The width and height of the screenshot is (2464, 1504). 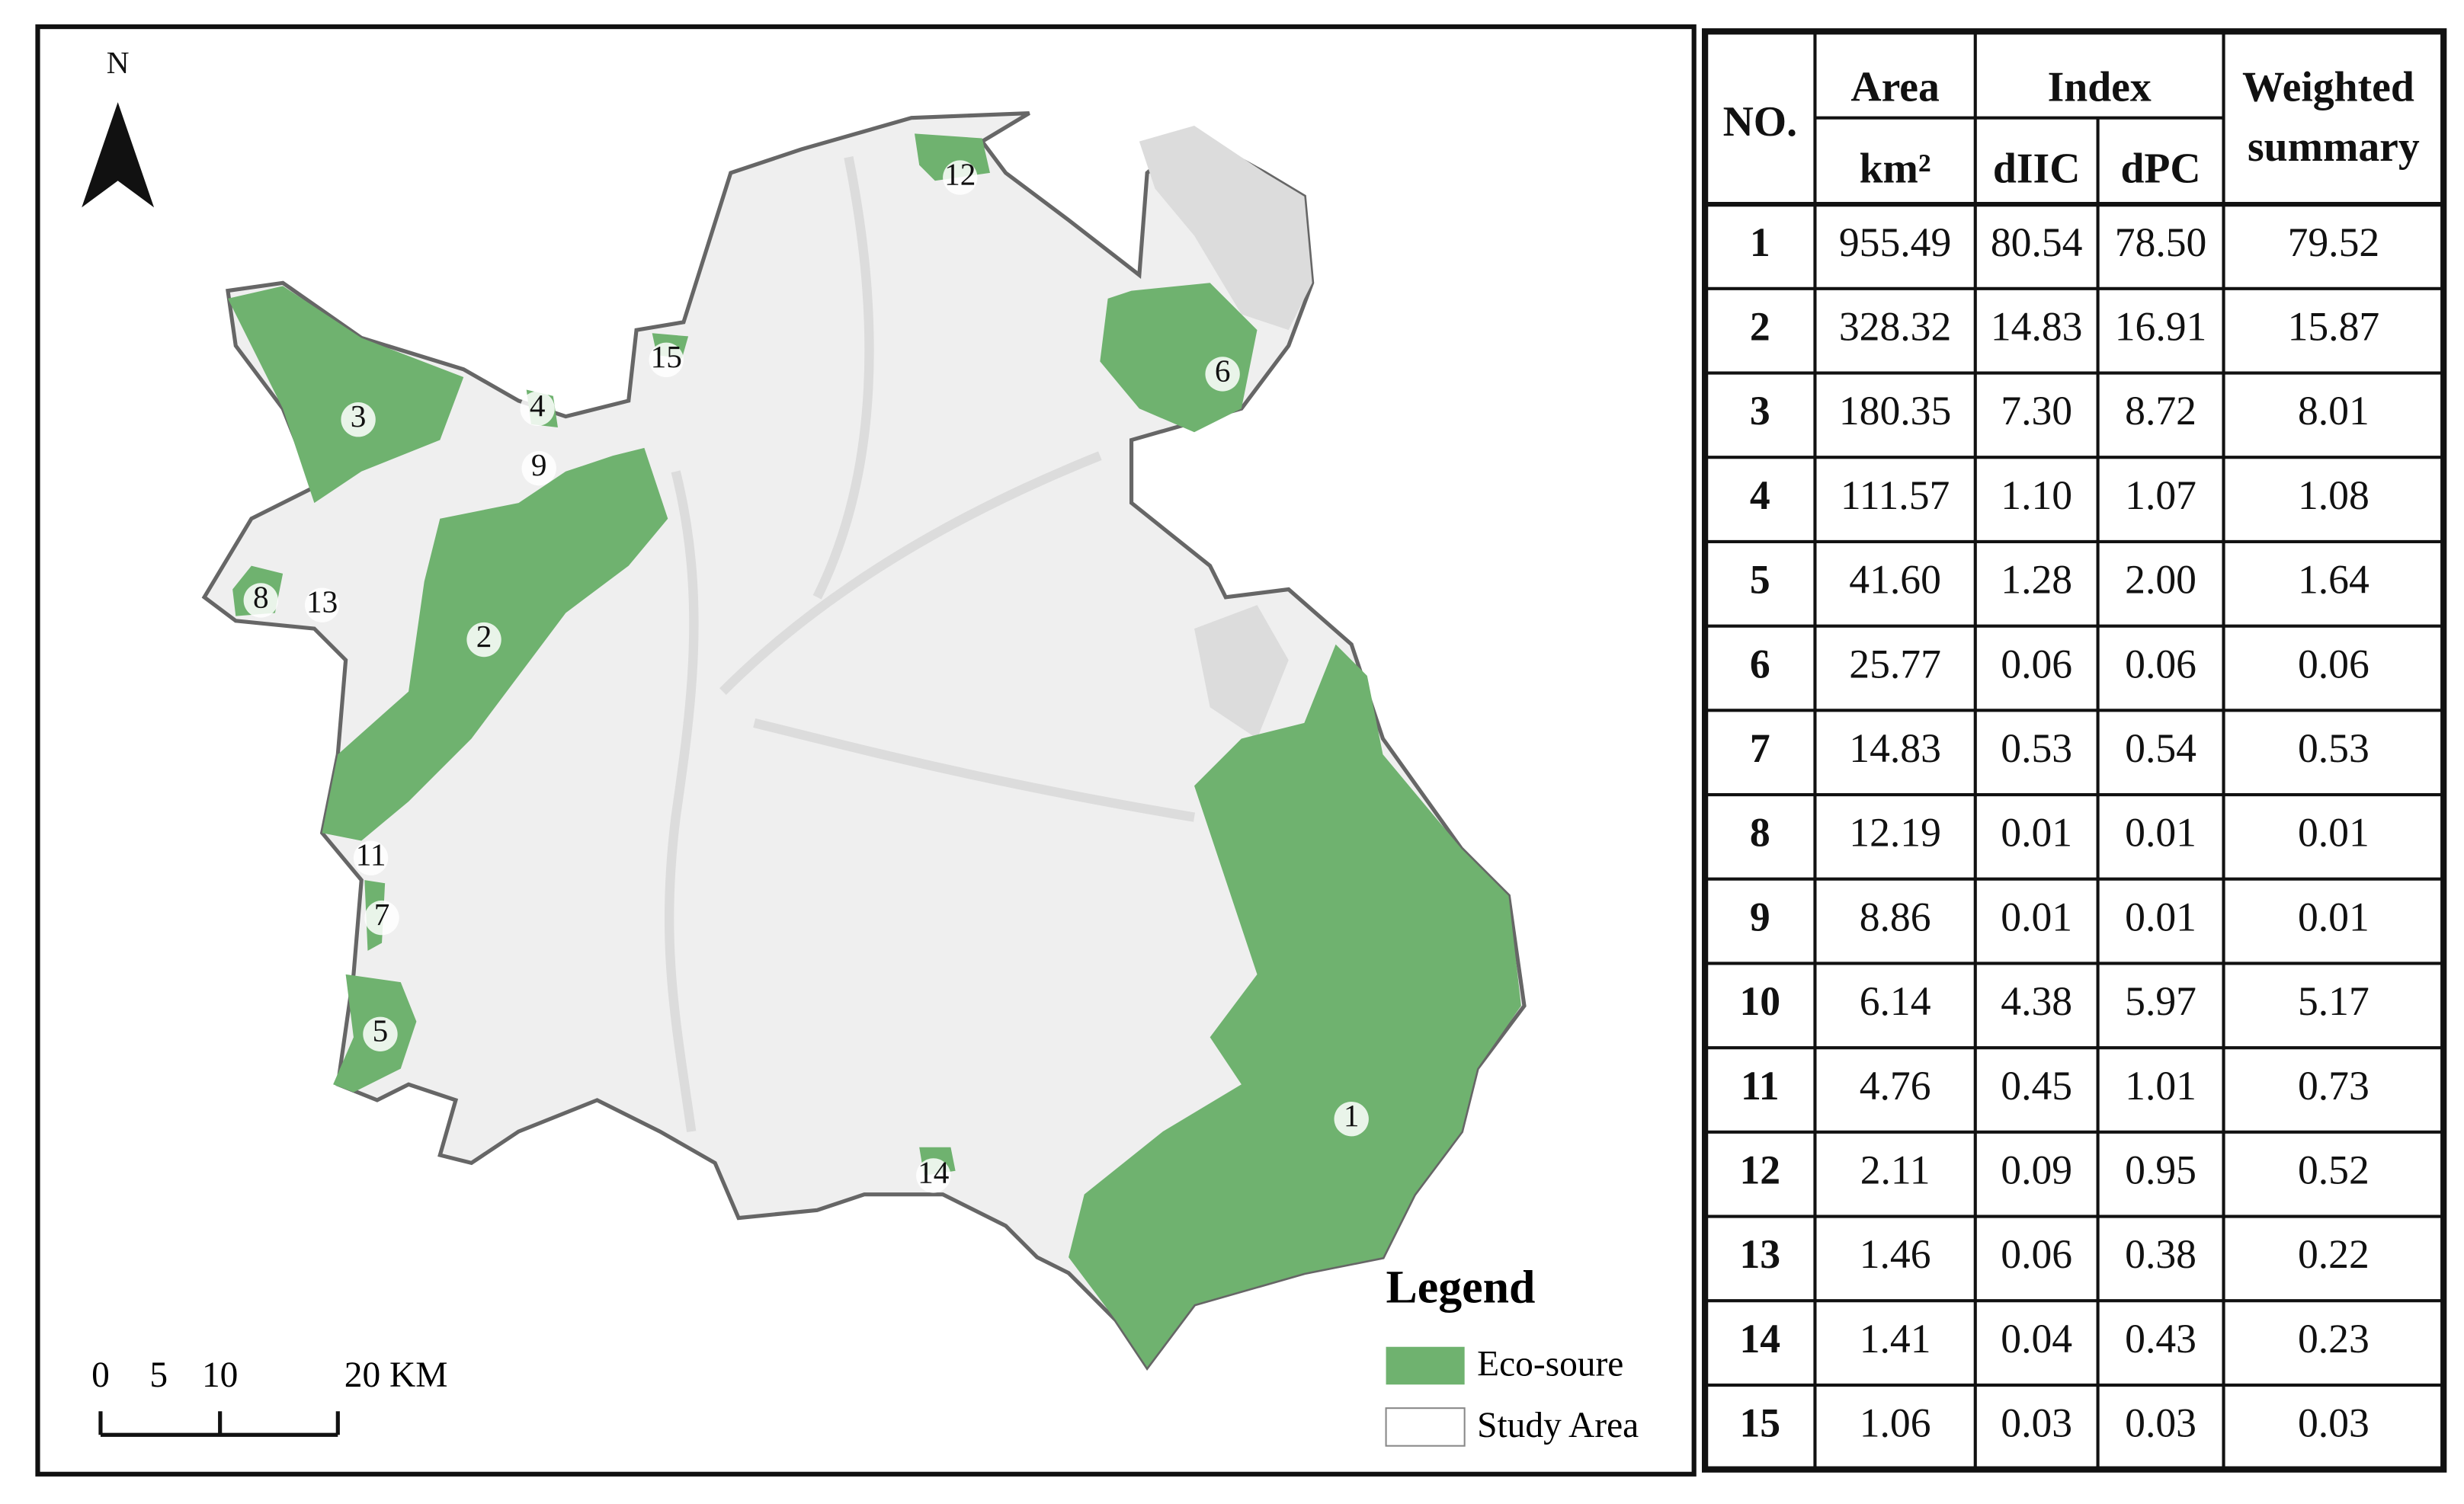 I want to click on table-cell: 8, so click(x=1760, y=833).